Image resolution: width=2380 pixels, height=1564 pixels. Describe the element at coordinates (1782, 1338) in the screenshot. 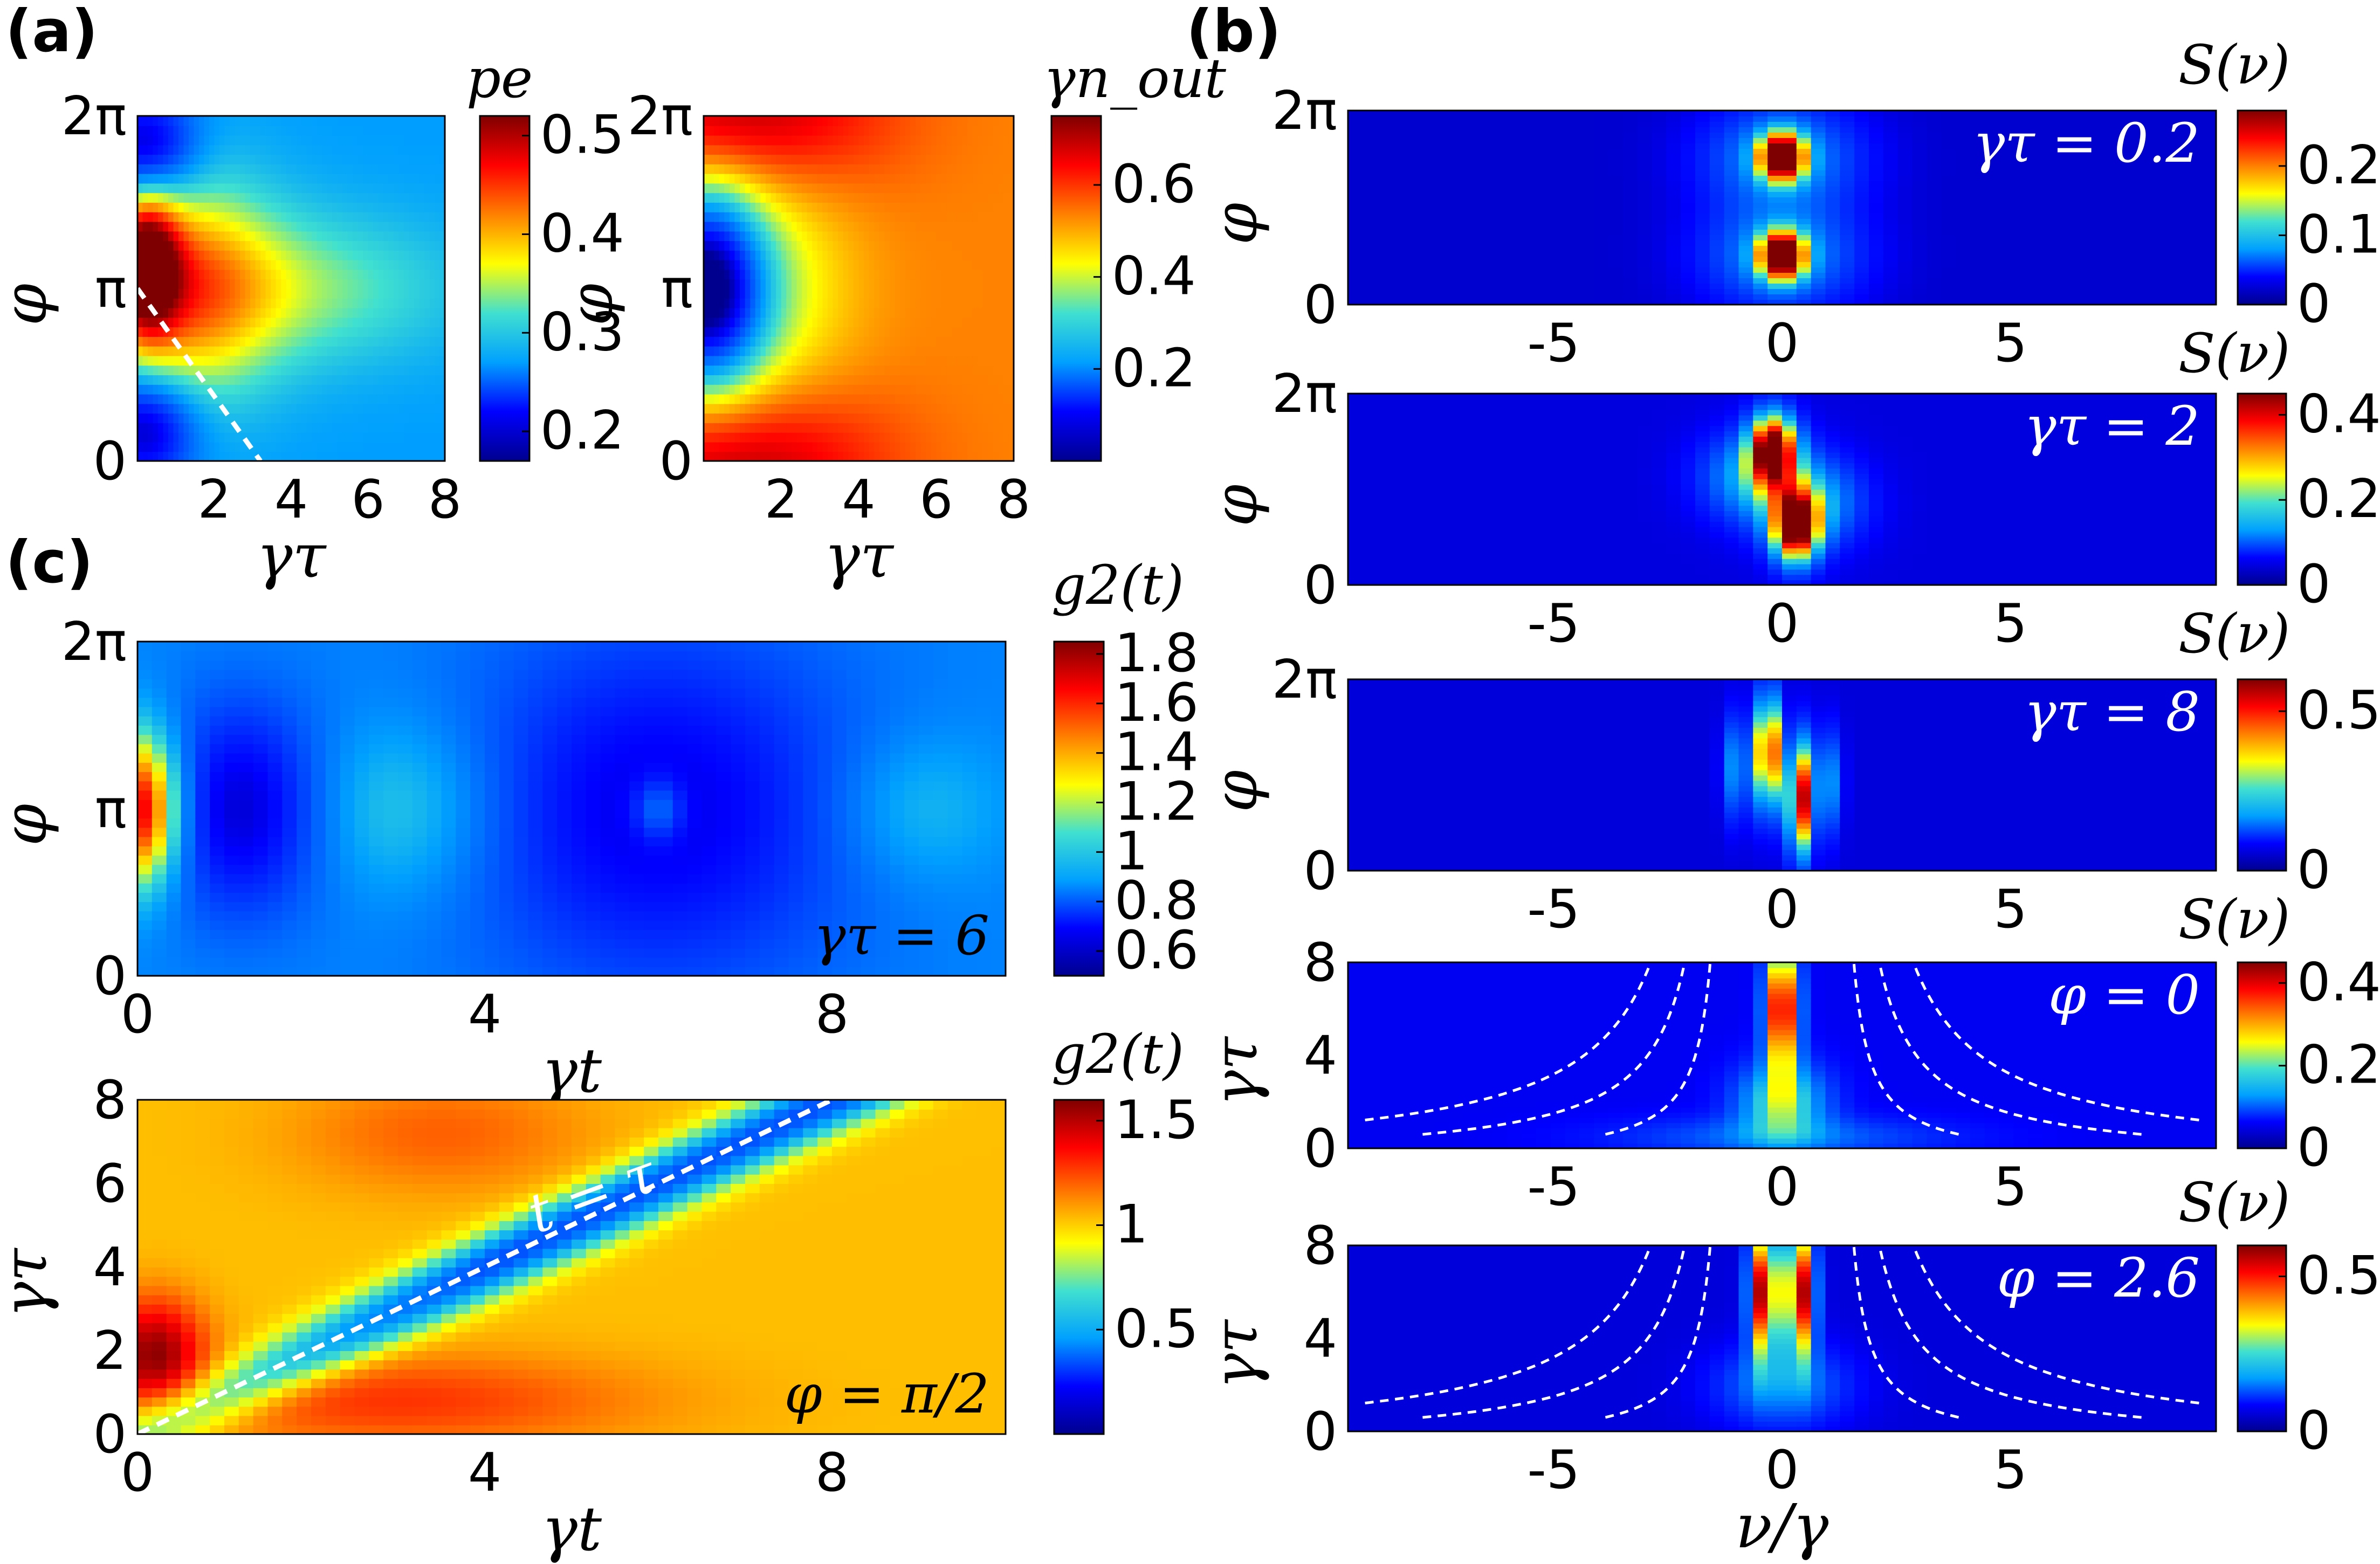

I see `heatmap-b5` at that location.